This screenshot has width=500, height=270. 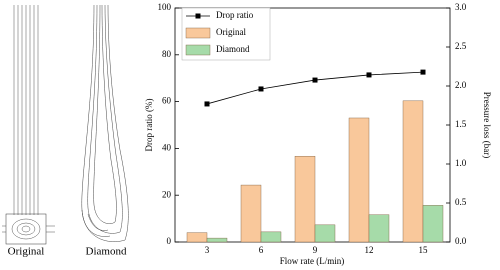 What do you see at coordinates (231, 32) in the screenshot?
I see `legend-label: Original` at bounding box center [231, 32].